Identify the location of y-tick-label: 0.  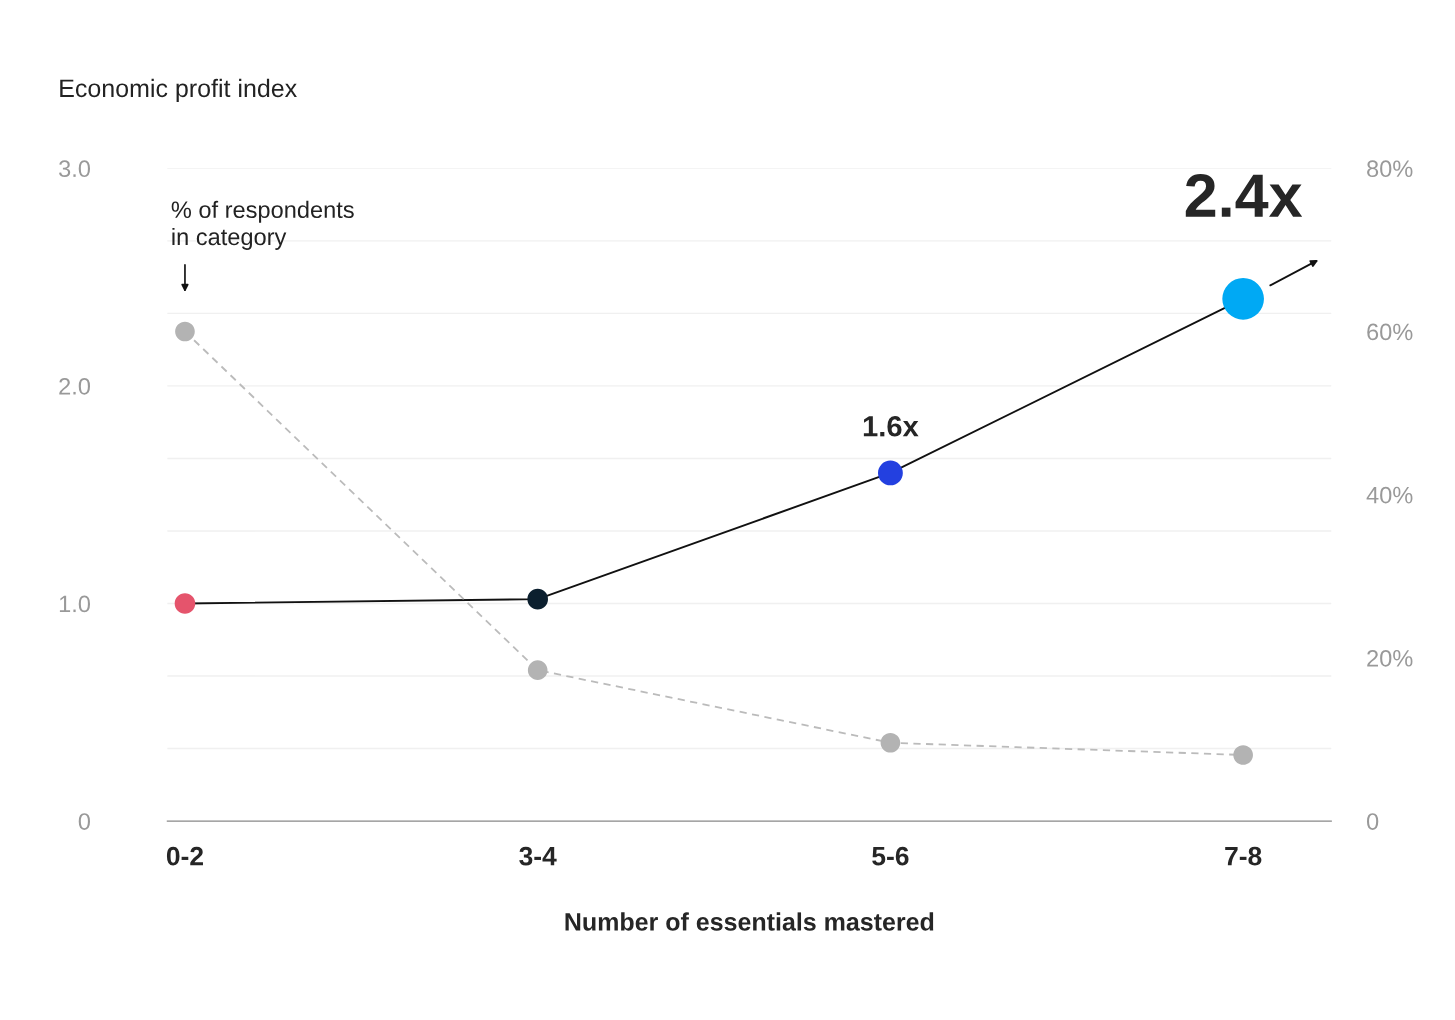
(84, 821).